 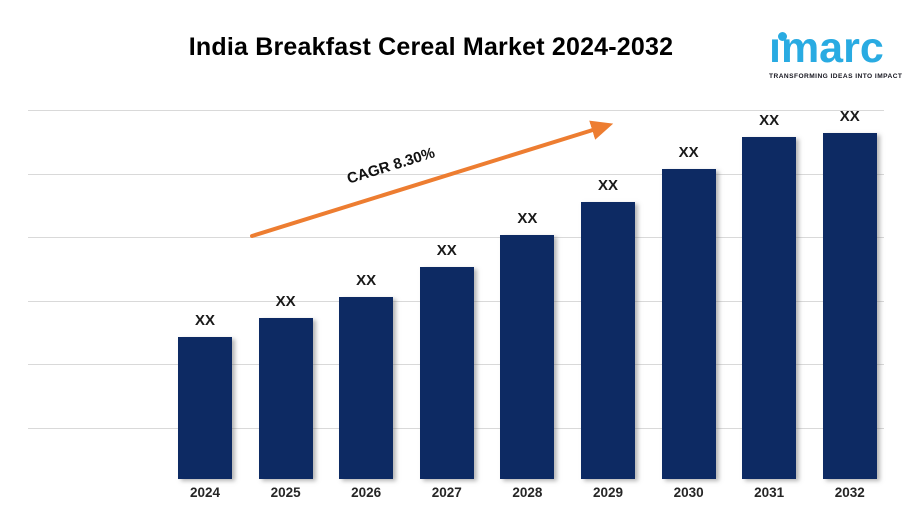 I want to click on x-axis-label: 2032, so click(x=849, y=492).